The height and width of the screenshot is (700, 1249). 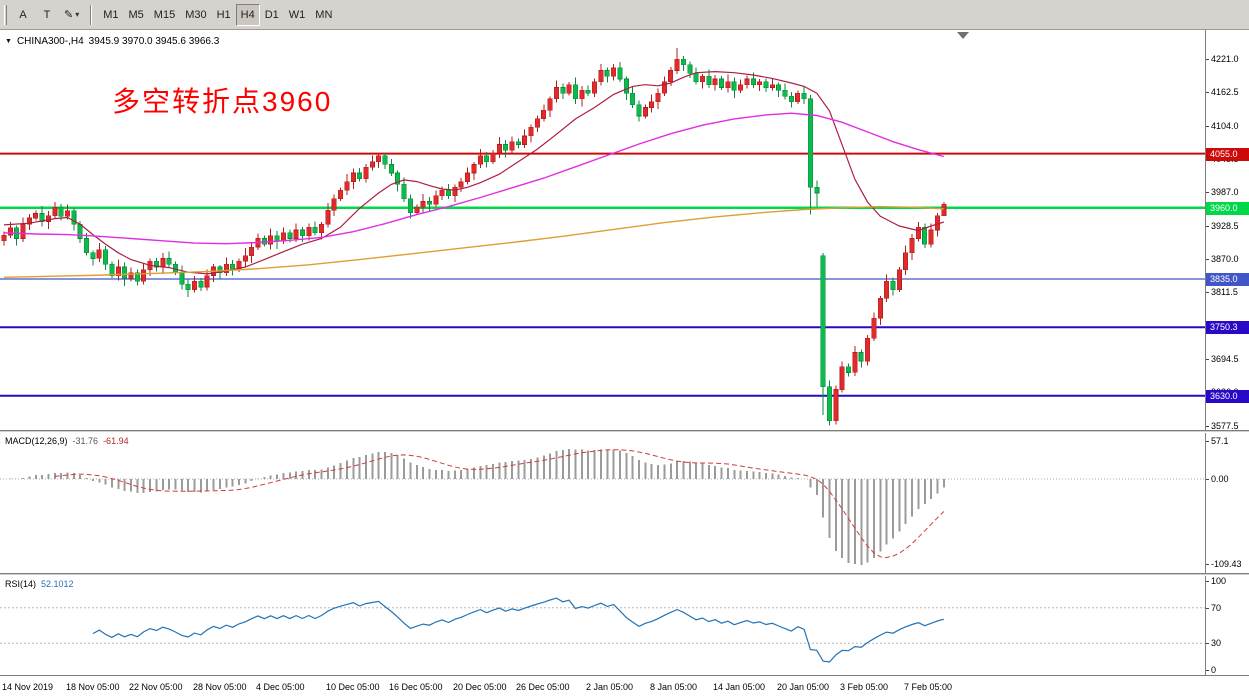 I want to click on time-label: 20 Dec 05:00, so click(x=480, y=687).